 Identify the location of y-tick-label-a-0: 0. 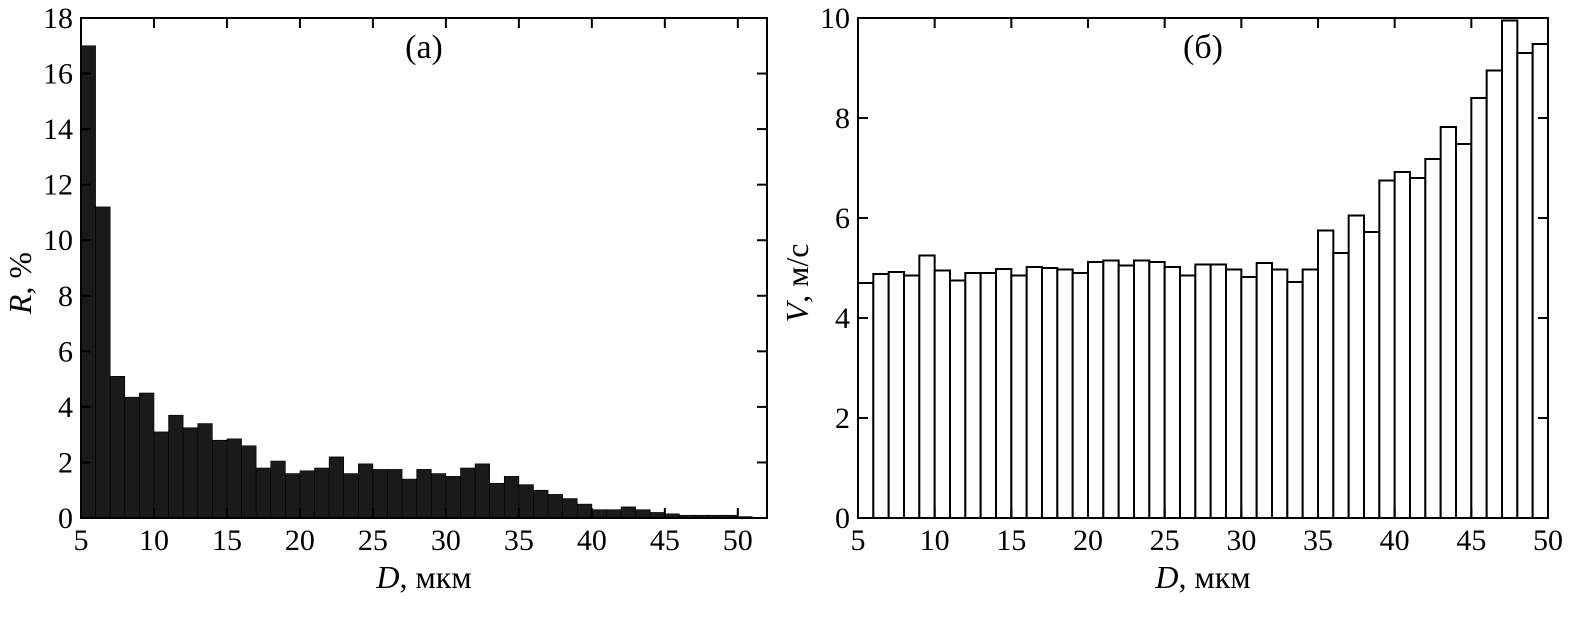
(65, 518).